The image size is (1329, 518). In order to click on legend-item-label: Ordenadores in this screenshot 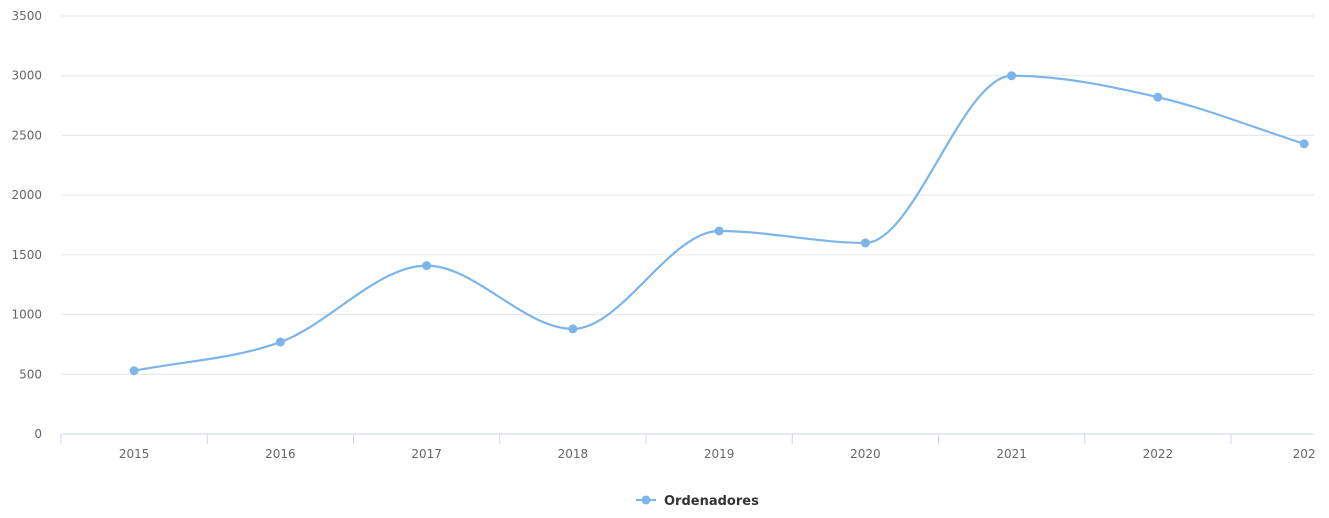, I will do `click(711, 501)`.